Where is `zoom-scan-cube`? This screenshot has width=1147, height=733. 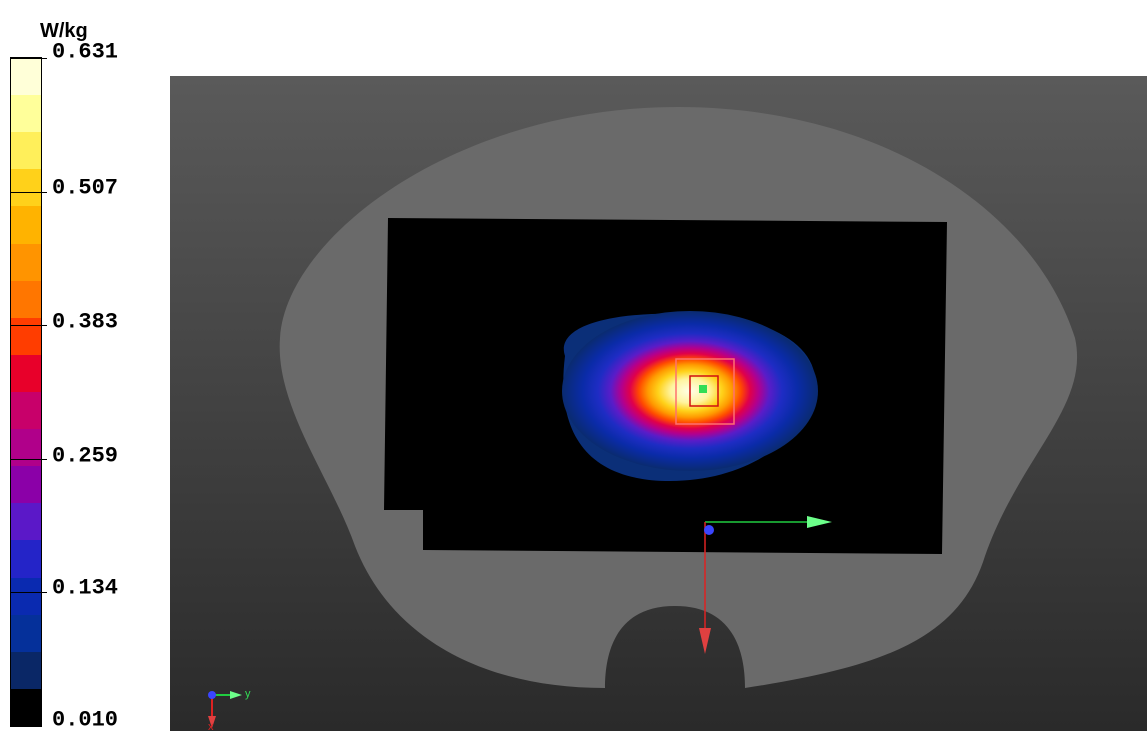
zoom-scan-cube is located at coordinates (705, 391).